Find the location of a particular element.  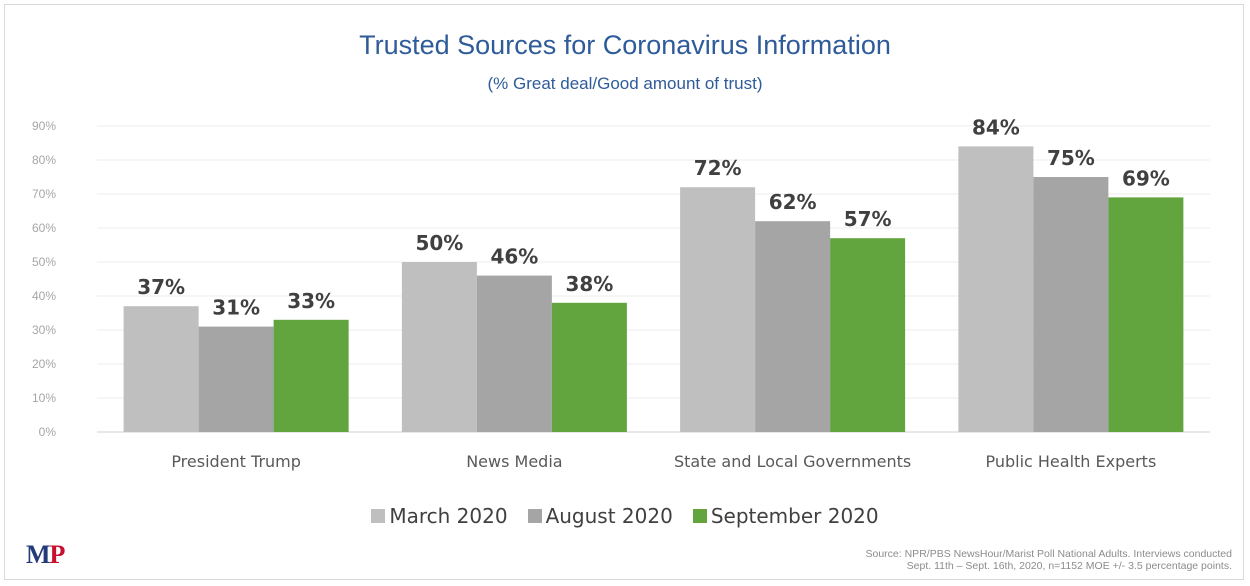

data-label-august-3: 75% is located at coordinates (1071, 158).